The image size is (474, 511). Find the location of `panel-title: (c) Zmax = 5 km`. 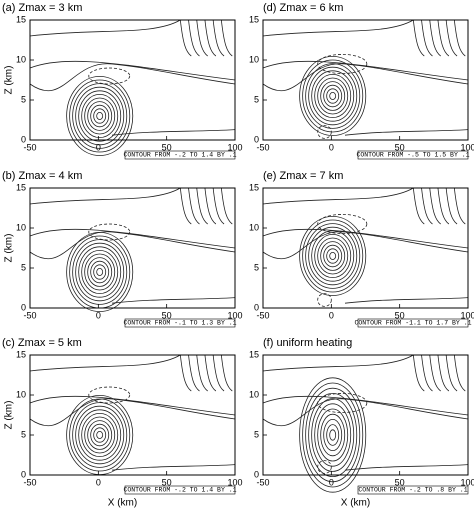

panel-title: (c) Zmax = 5 km is located at coordinates (42, 343).